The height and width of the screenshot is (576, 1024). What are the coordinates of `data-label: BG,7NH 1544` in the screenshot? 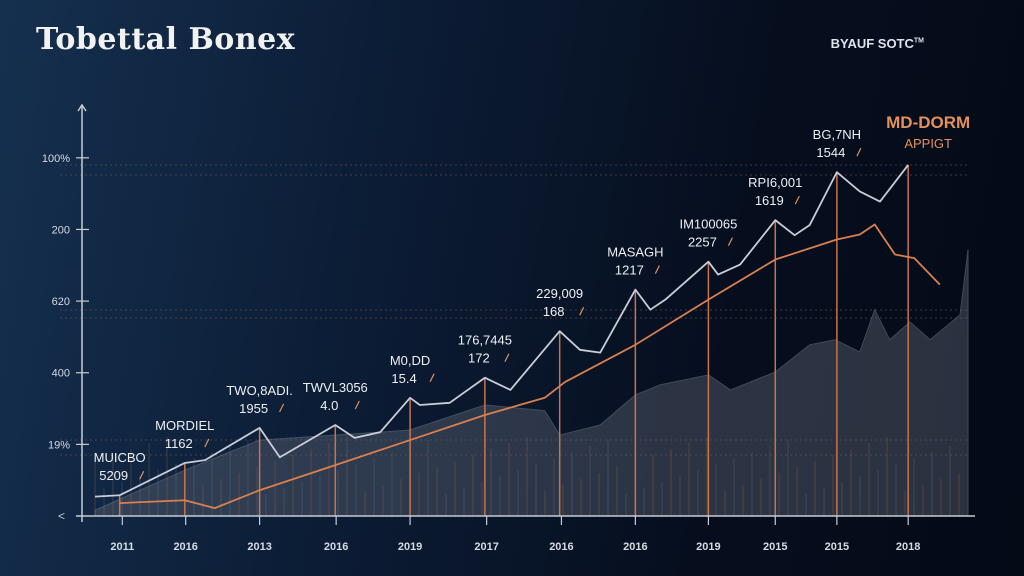 It's located at (837, 143).